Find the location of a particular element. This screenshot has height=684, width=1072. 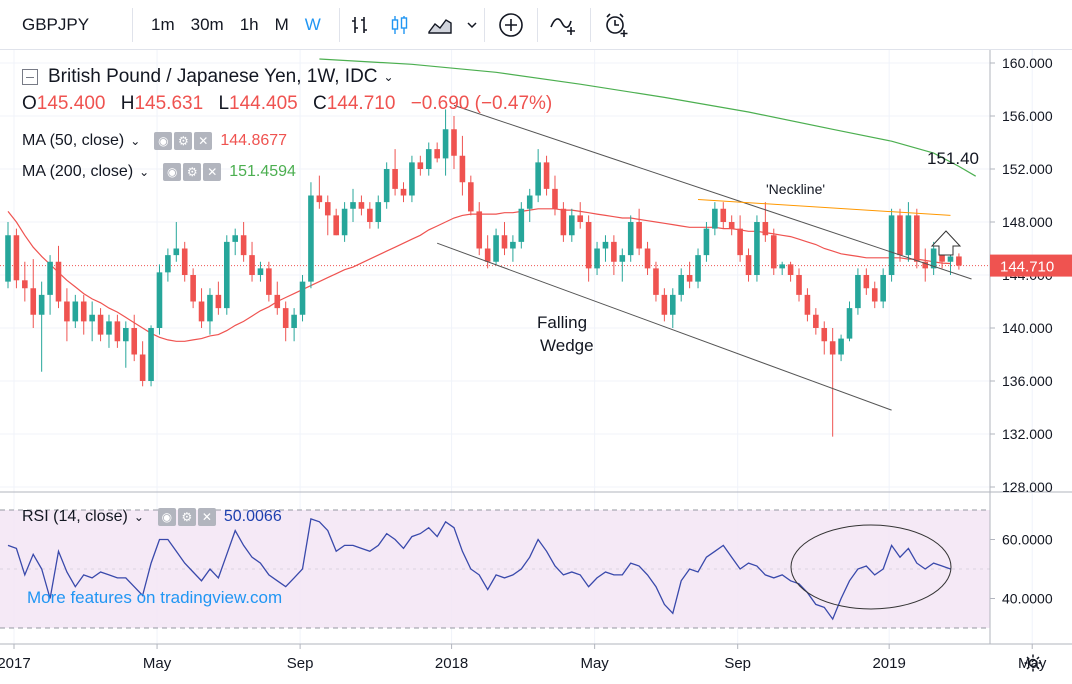

price-tick-label: 140.000 is located at coordinates (1027, 328).